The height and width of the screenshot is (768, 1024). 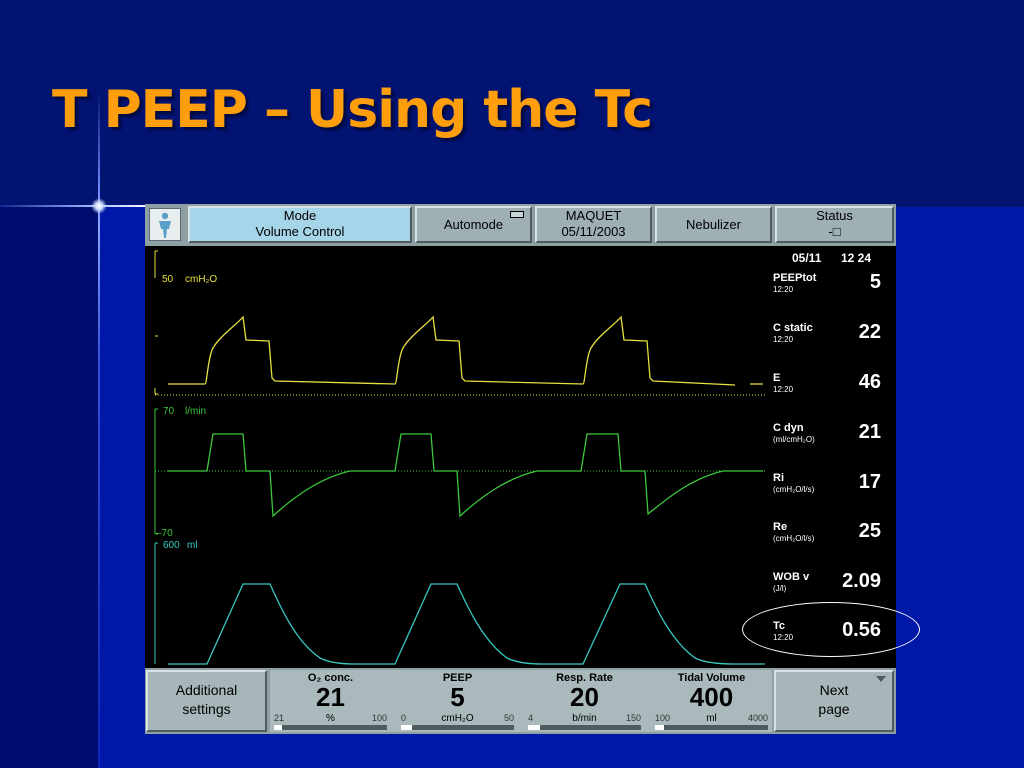 I want to click on pressure-scale-max: 50, so click(x=168, y=279).